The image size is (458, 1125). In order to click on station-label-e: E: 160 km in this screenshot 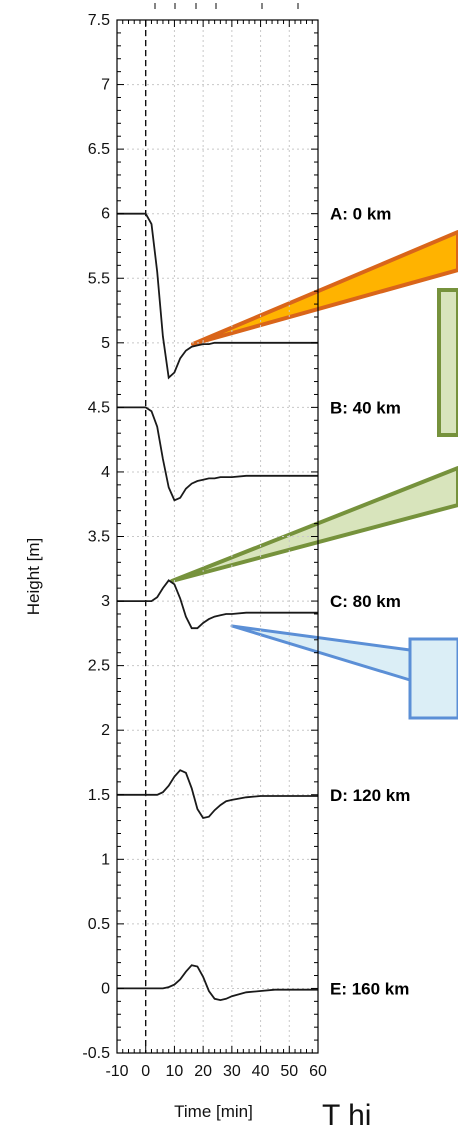, I will do `click(369, 988)`.